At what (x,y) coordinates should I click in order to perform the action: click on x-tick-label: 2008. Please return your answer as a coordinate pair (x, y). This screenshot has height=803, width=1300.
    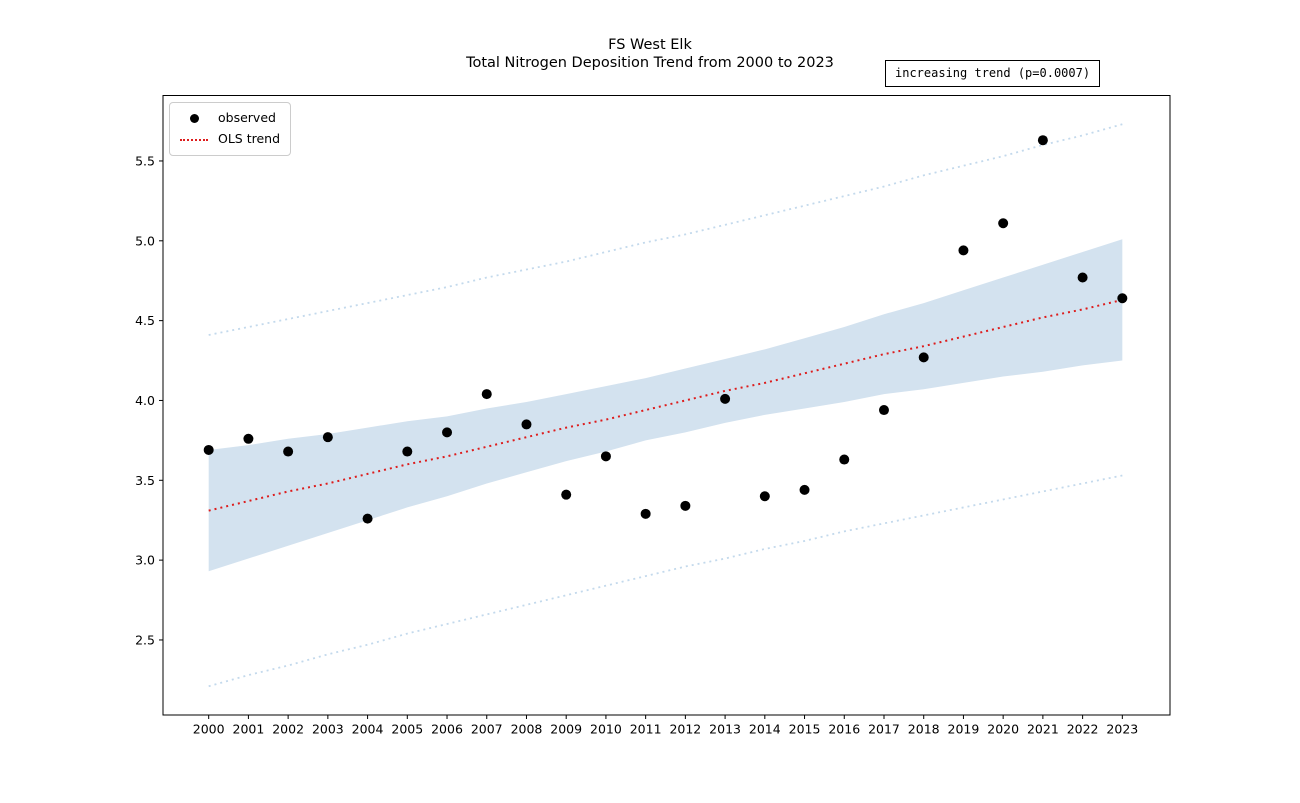
    Looking at the image, I should click on (527, 729).